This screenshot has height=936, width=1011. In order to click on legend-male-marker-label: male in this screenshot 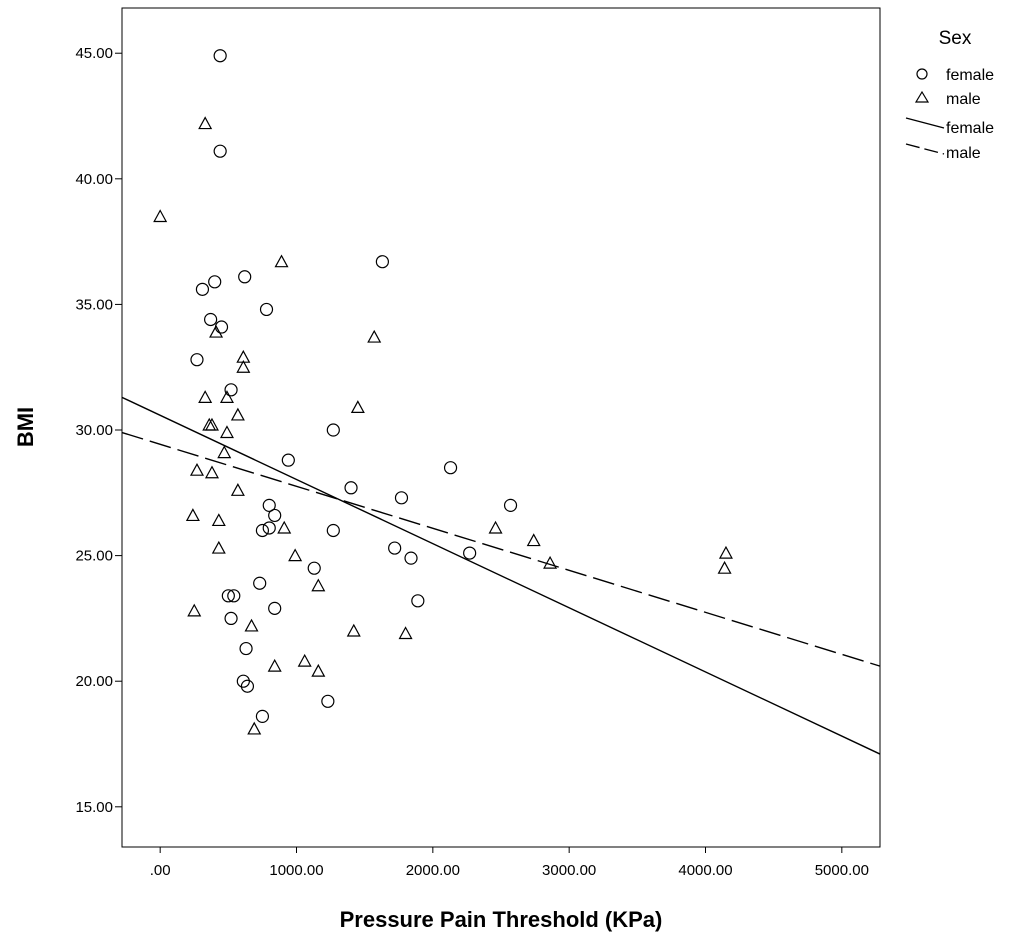, I will do `click(963, 99)`.